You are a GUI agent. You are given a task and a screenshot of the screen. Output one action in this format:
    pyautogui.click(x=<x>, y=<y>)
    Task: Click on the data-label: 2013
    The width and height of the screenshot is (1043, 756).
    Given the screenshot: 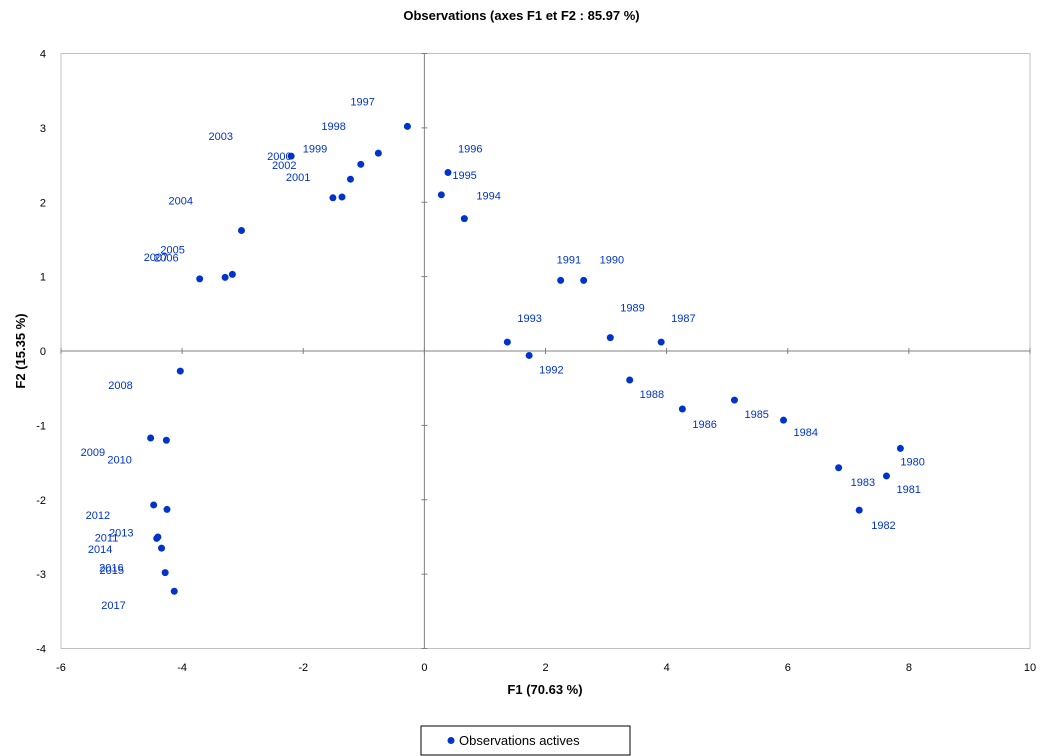 What is the action you would take?
    pyautogui.click(x=121, y=533)
    